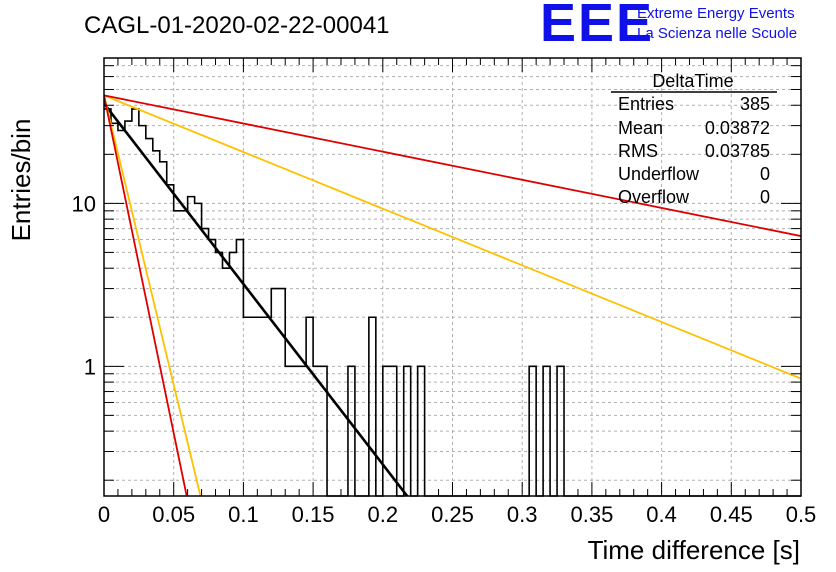  I want to click on x-axis-label: Time difference [s], so click(694, 550).